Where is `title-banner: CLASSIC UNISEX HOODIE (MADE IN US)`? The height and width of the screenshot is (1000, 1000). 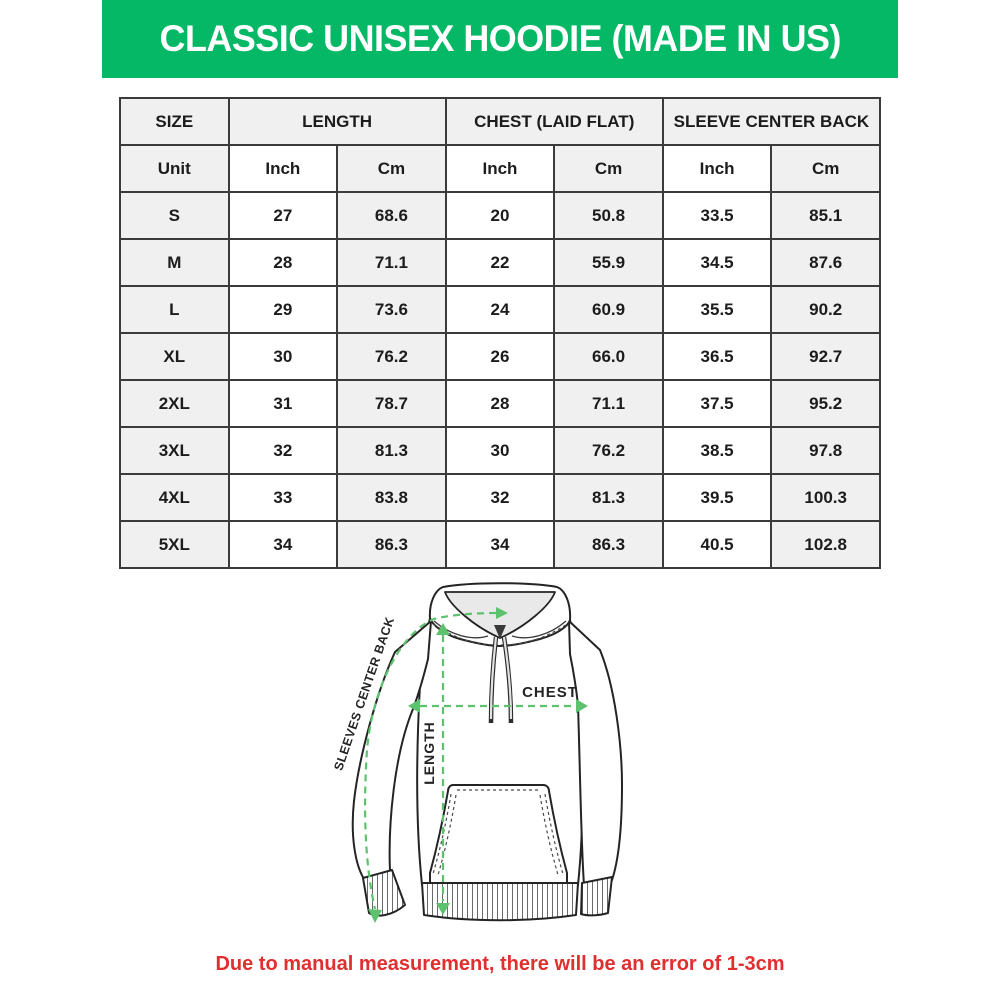
title-banner: CLASSIC UNISEX HOODIE (MADE IN US) is located at coordinates (500, 39).